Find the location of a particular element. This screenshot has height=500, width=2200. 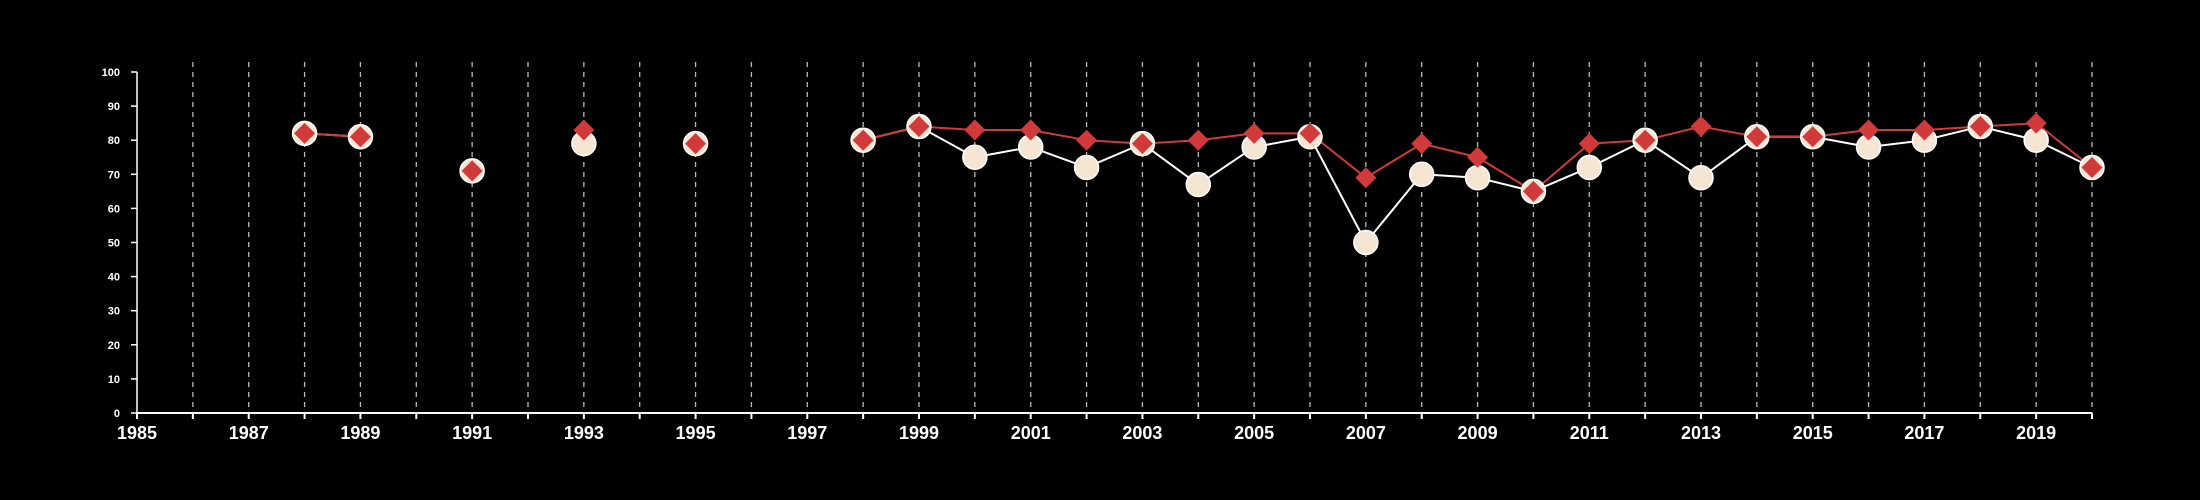

x-tick-label-2015: 2015 is located at coordinates (1813, 433).